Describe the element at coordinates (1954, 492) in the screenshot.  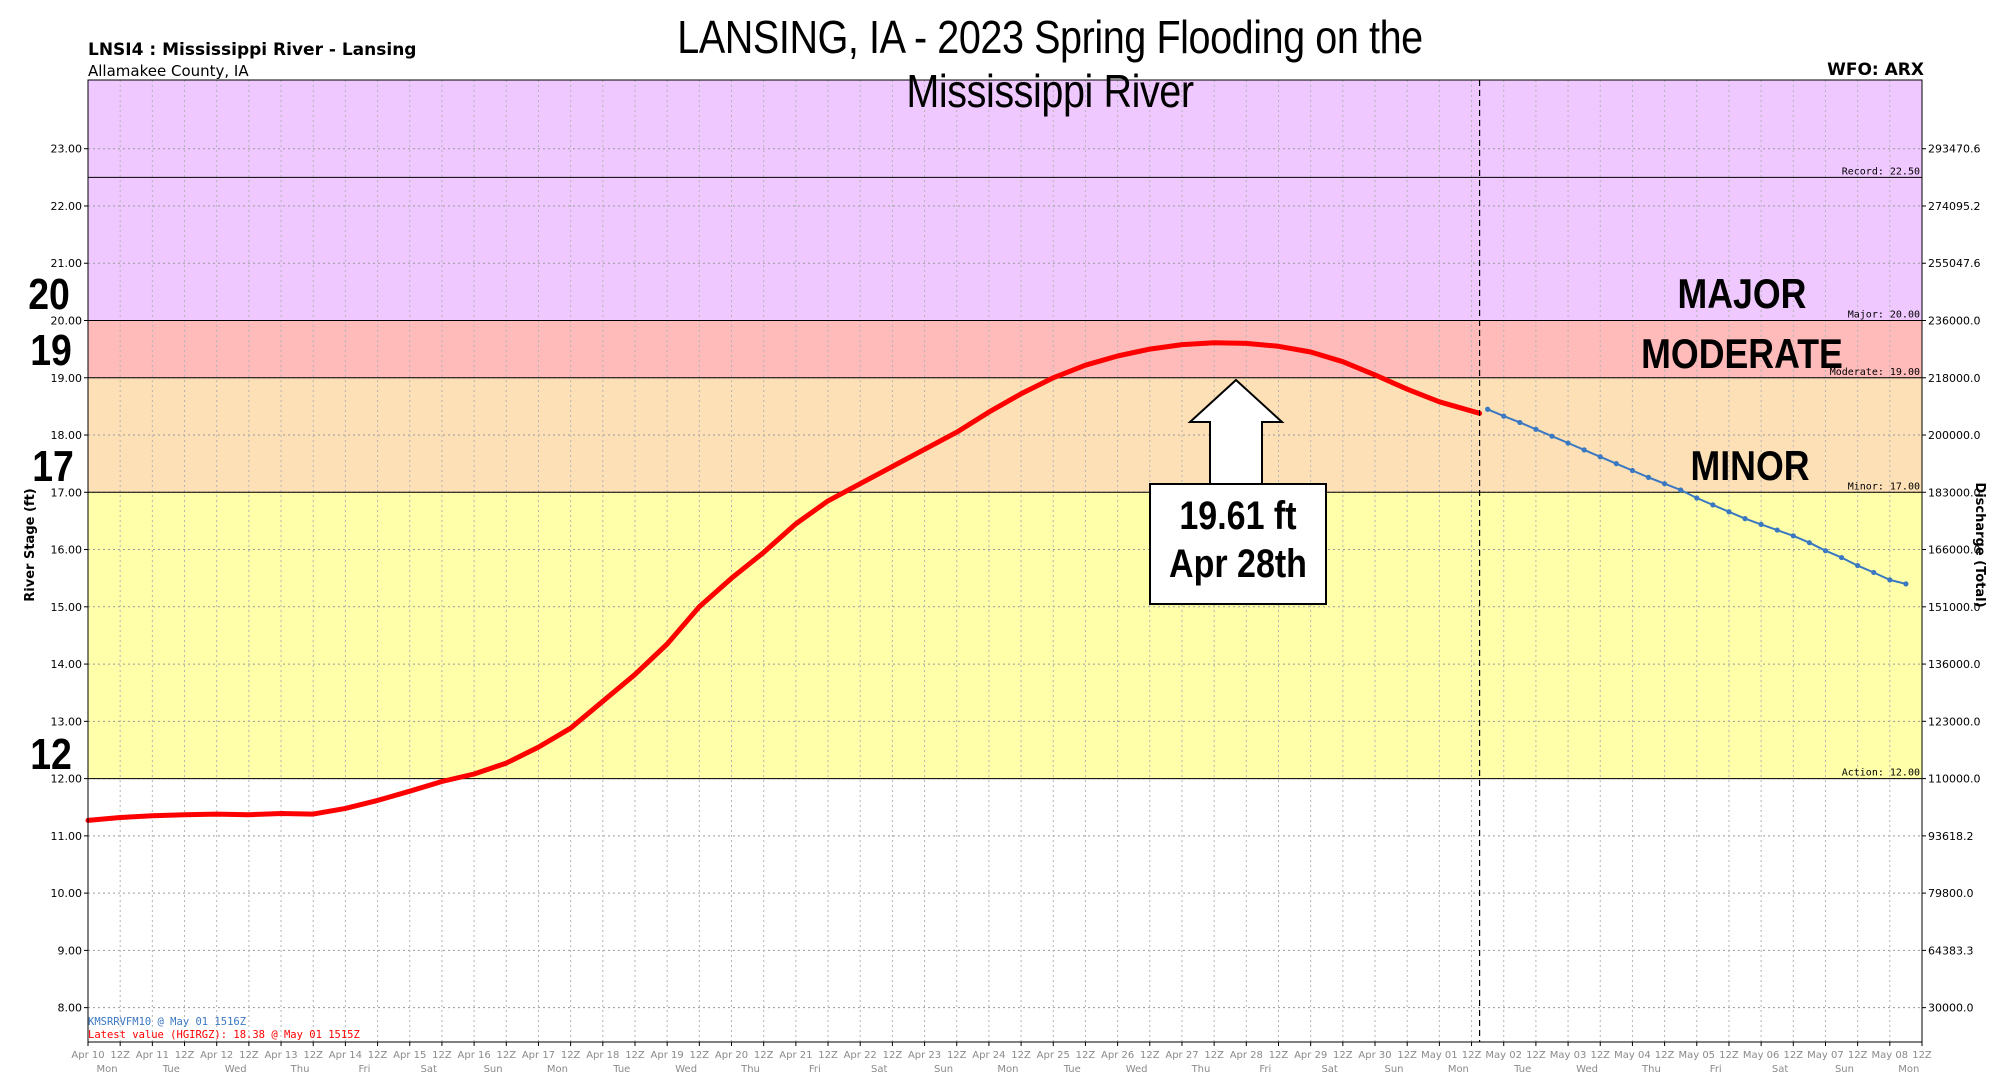
I see `y2-tick-label: 183000.0` at that location.